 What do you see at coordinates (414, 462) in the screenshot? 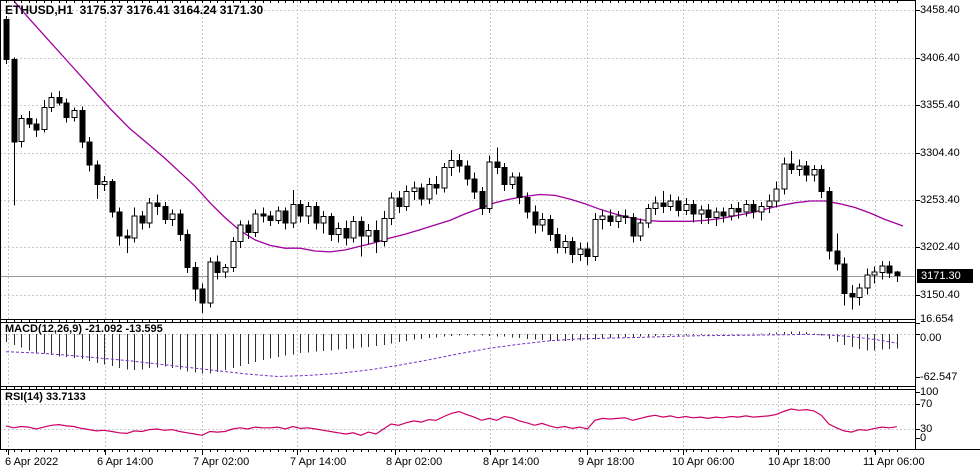
I see `time-axis-label: 8 Apr 02:00` at bounding box center [414, 462].